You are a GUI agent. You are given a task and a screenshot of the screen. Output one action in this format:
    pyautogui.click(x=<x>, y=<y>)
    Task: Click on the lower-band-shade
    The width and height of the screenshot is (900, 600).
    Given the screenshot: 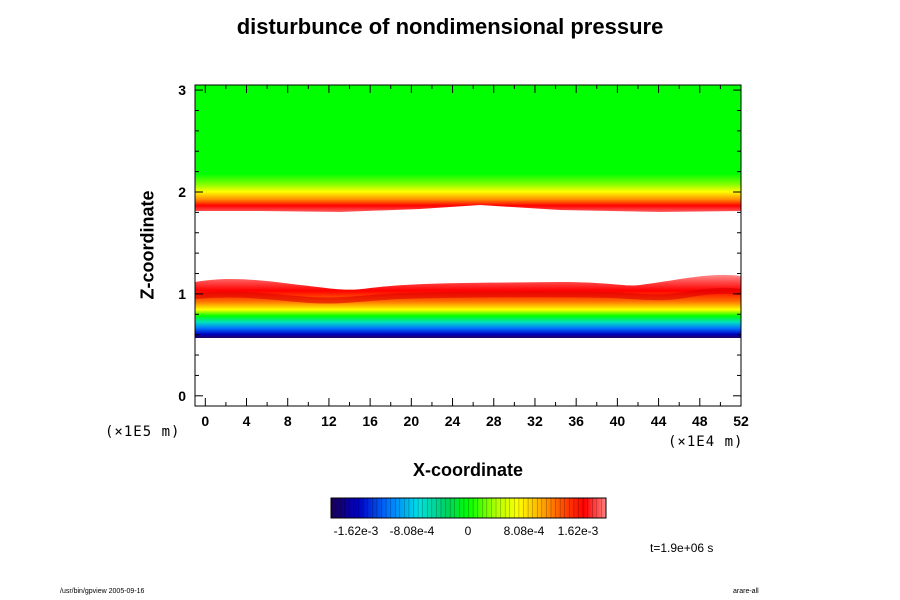 What is the action you would take?
    pyautogui.click(x=468, y=295)
    